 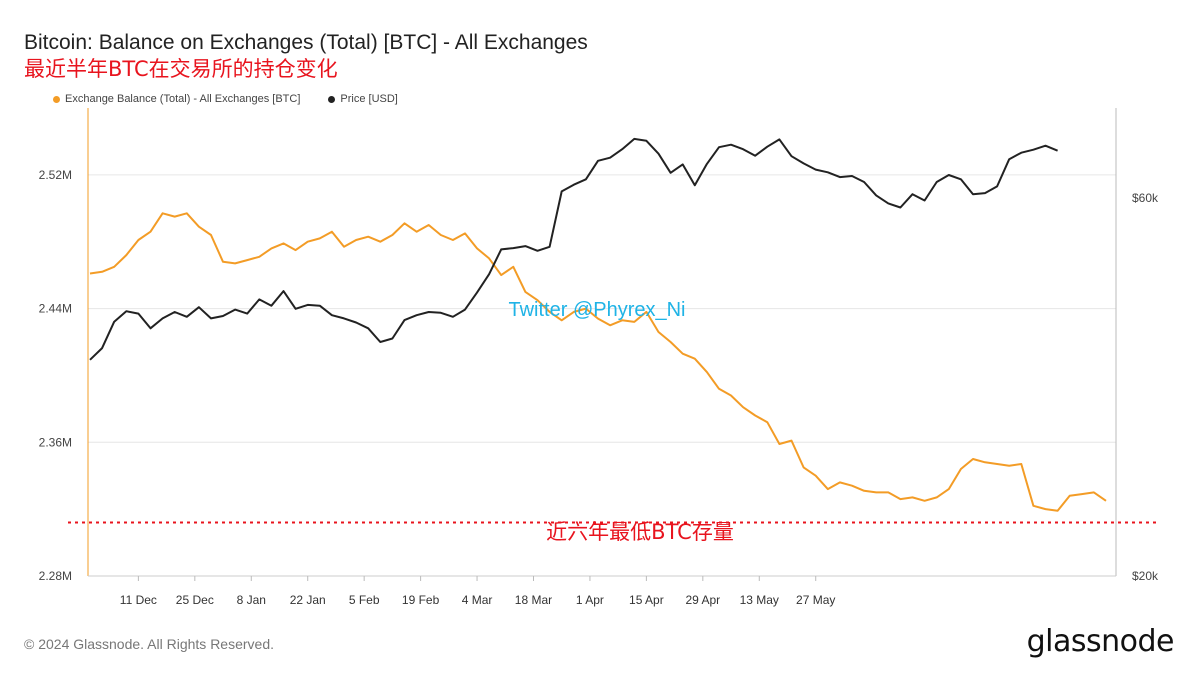 I want to click on y-left-tick-label: 2.52M, so click(x=55, y=175).